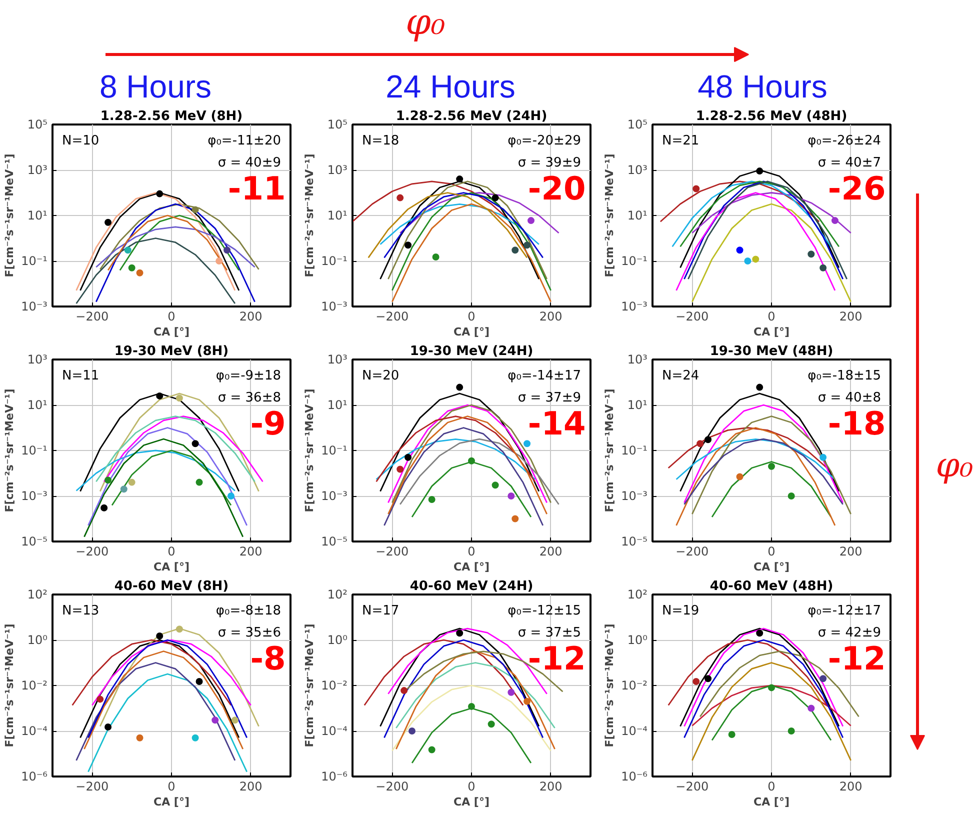 The height and width of the screenshot is (821, 974). Describe the element at coordinates (268, 658) in the screenshot. I see `annotation: -8` at that location.